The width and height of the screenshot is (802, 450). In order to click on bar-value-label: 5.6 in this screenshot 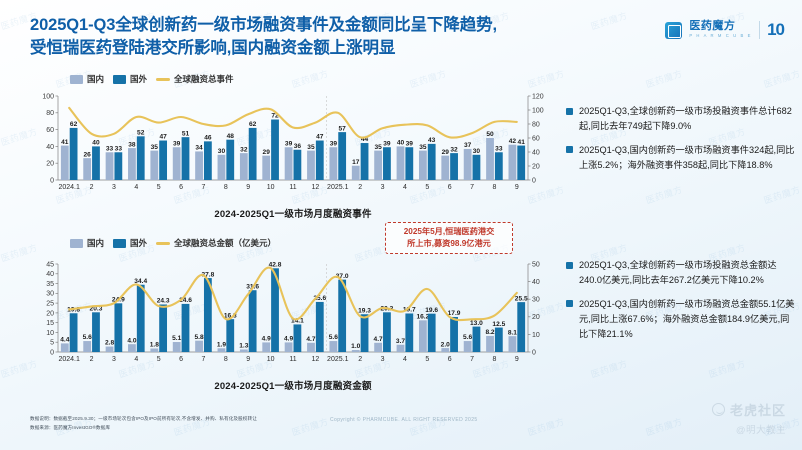, I will do `click(467, 337)`.